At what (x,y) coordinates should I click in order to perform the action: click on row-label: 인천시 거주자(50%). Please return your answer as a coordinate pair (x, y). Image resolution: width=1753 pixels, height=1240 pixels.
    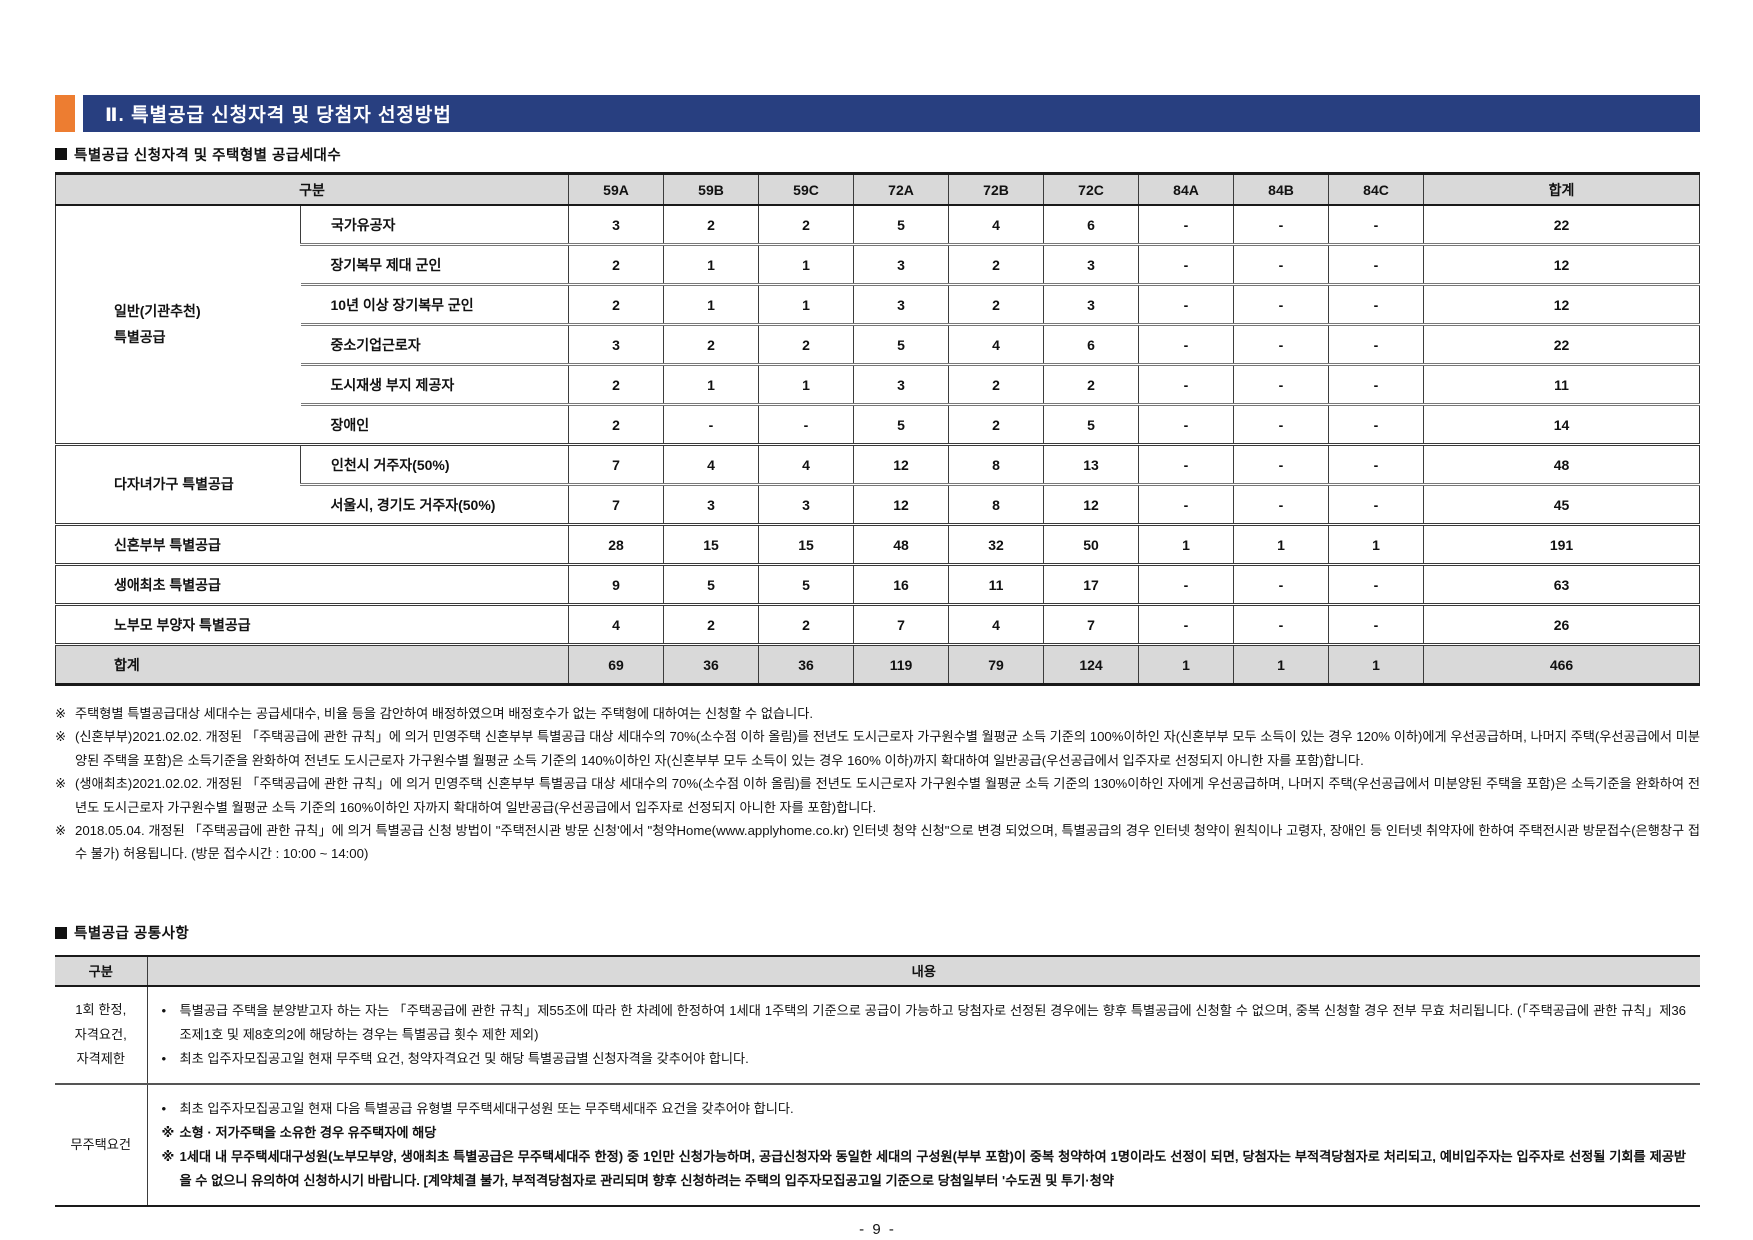
    Looking at the image, I should click on (434, 464).